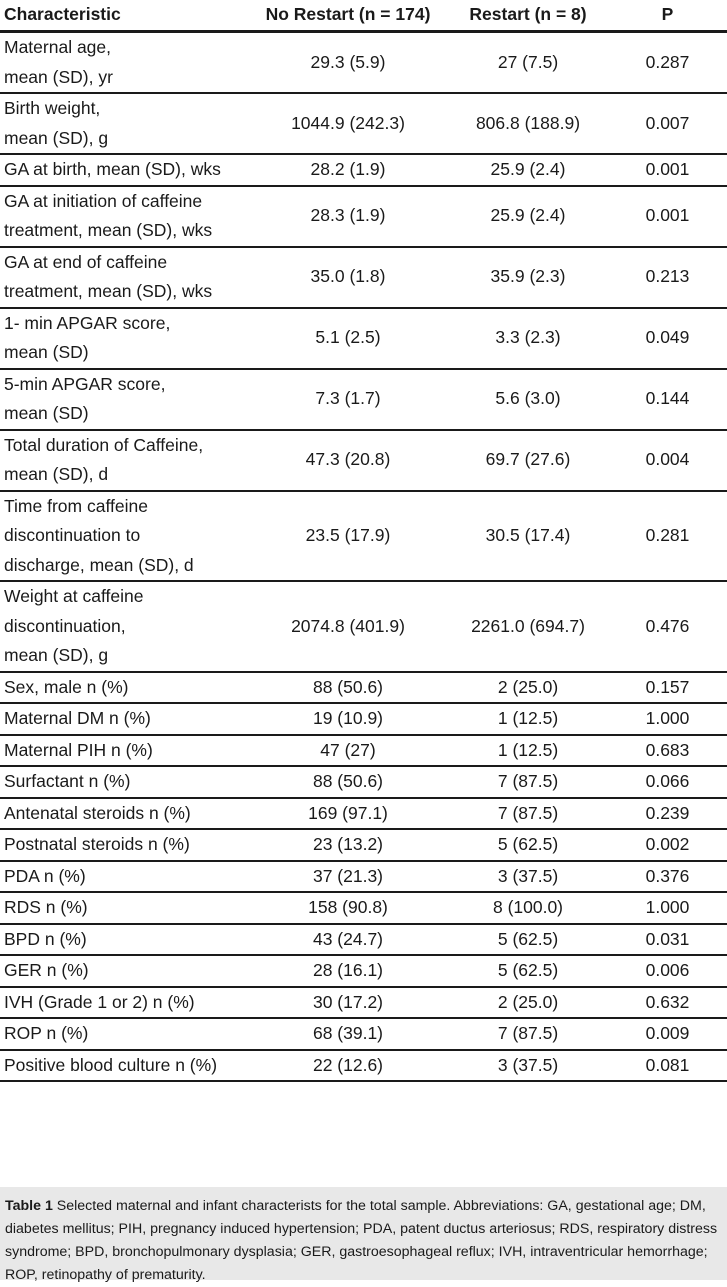 This screenshot has width=727, height=1287. What do you see at coordinates (528, 277) in the screenshot?
I see `row-restart: 35.9 (2.3)` at bounding box center [528, 277].